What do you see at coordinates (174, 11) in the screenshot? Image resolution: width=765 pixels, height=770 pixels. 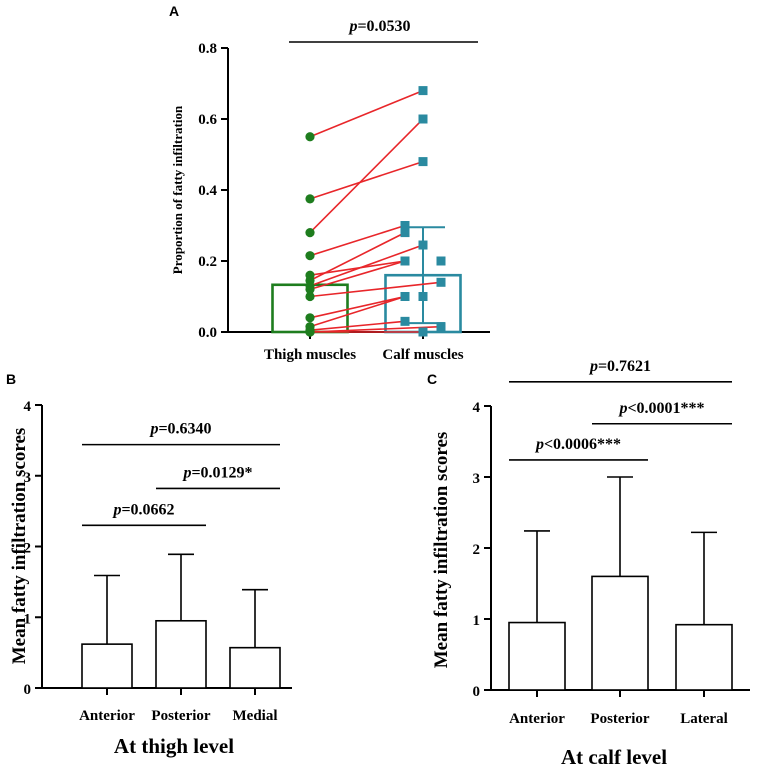 I see `panel-a-label: A` at bounding box center [174, 11].